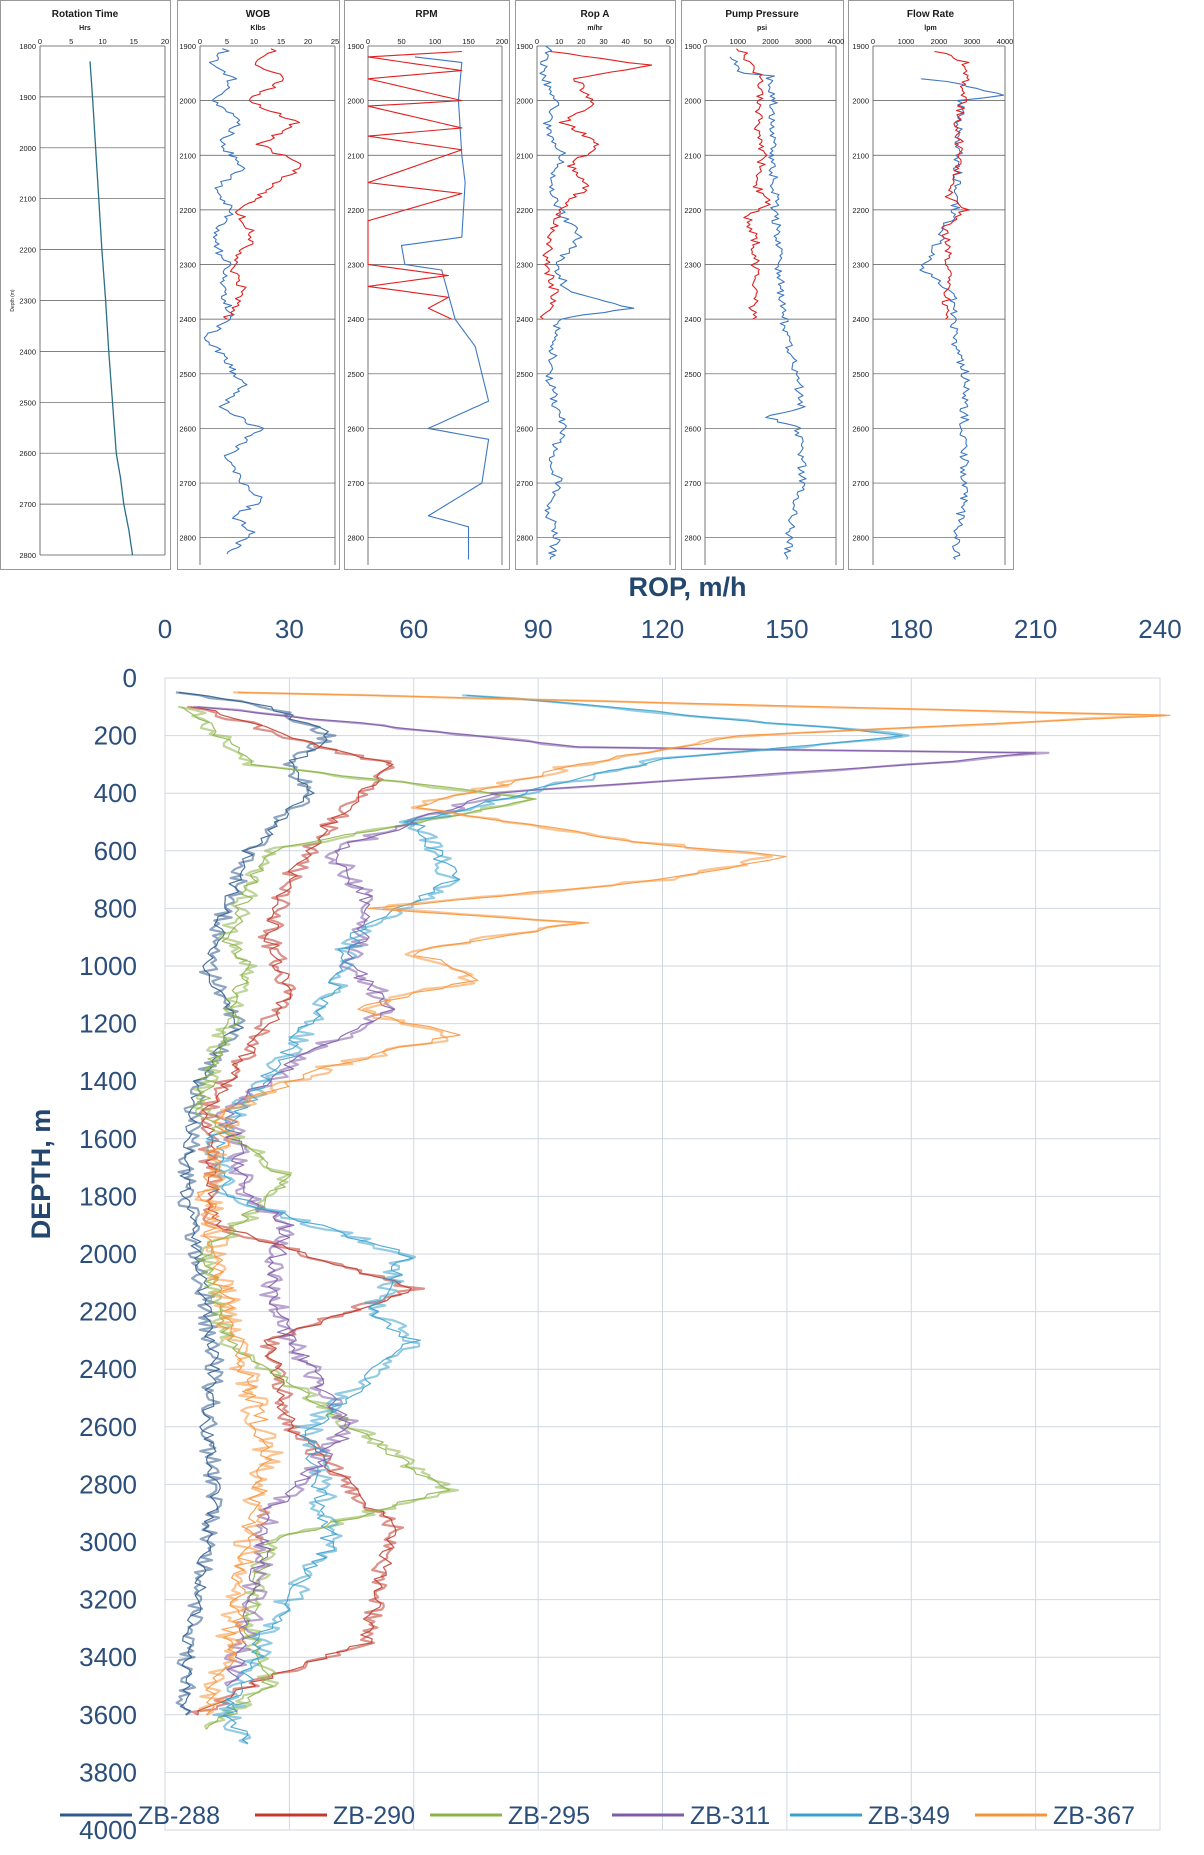 This screenshot has width=1204, height=1855. Describe the element at coordinates (374, 1816) in the screenshot. I see `legend-label: ZB-290` at that location.